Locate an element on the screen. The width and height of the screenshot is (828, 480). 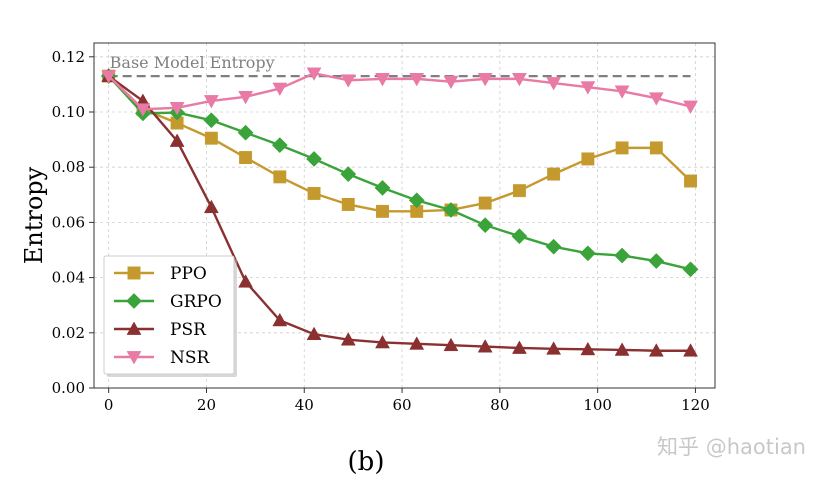
x-tick-label: 20 is located at coordinates (206, 405).